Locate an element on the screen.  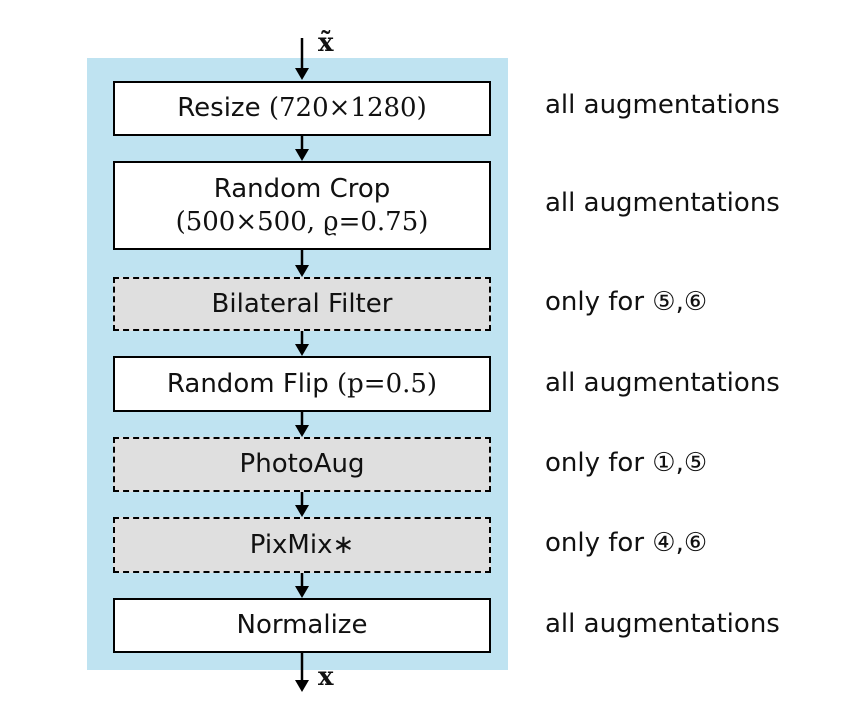
note-photoaug: only for ①,⑤ is located at coordinates (626, 463).